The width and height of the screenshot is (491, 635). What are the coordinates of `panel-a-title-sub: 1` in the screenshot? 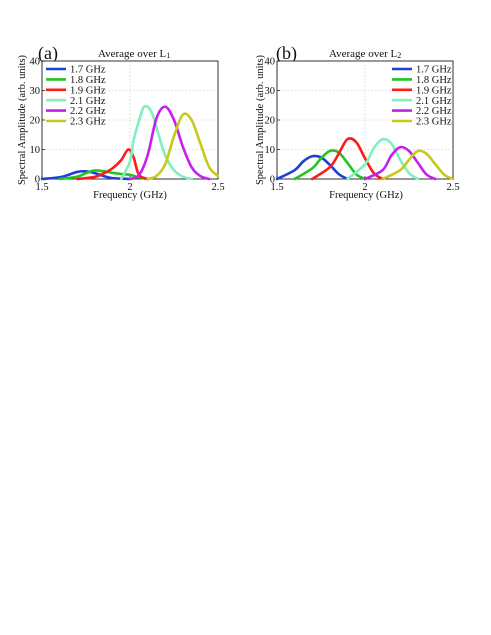 It's located at (168, 55).